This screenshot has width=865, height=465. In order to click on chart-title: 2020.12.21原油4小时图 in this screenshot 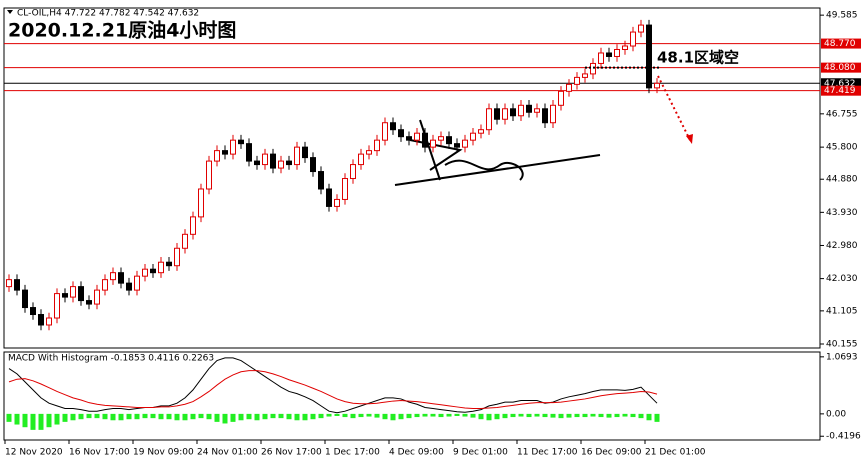, I will do `click(122, 31)`.